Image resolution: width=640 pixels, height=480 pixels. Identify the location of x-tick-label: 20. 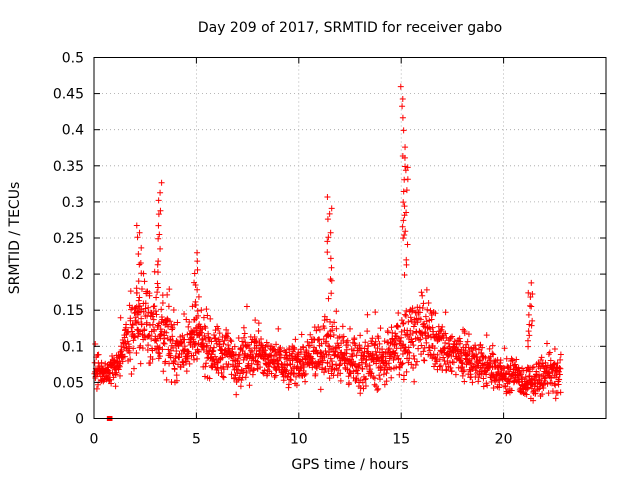
(504, 440).